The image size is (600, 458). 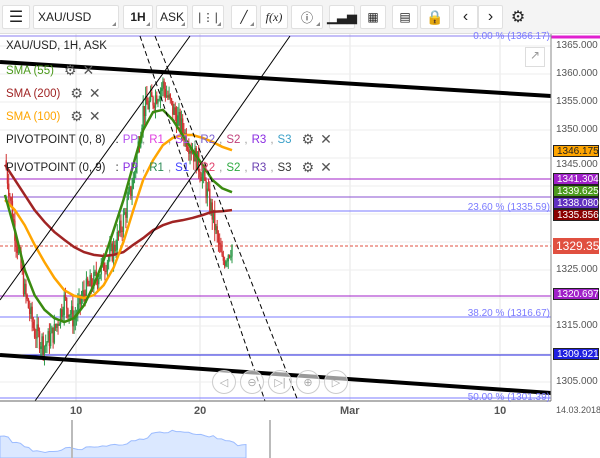 What do you see at coordinates (336, 382) in the screenshot?
I see `scroll-right-icon: ▷` at bounding box center [336, 382].